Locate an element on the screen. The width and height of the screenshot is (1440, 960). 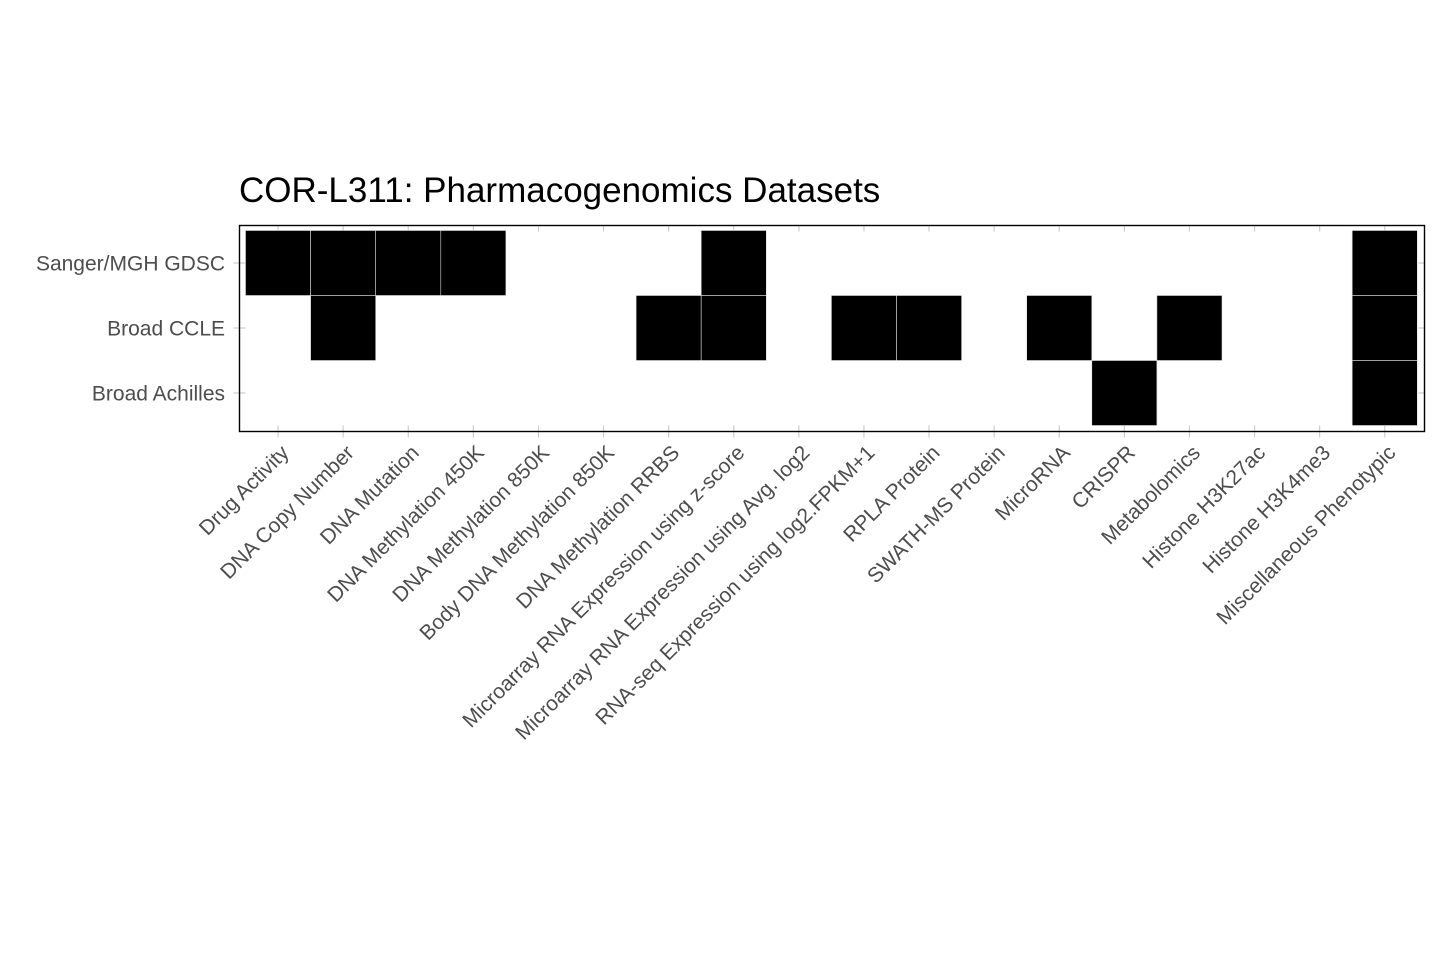
heatmap-cell-r1-c9 is located at coordinates (864, 328).